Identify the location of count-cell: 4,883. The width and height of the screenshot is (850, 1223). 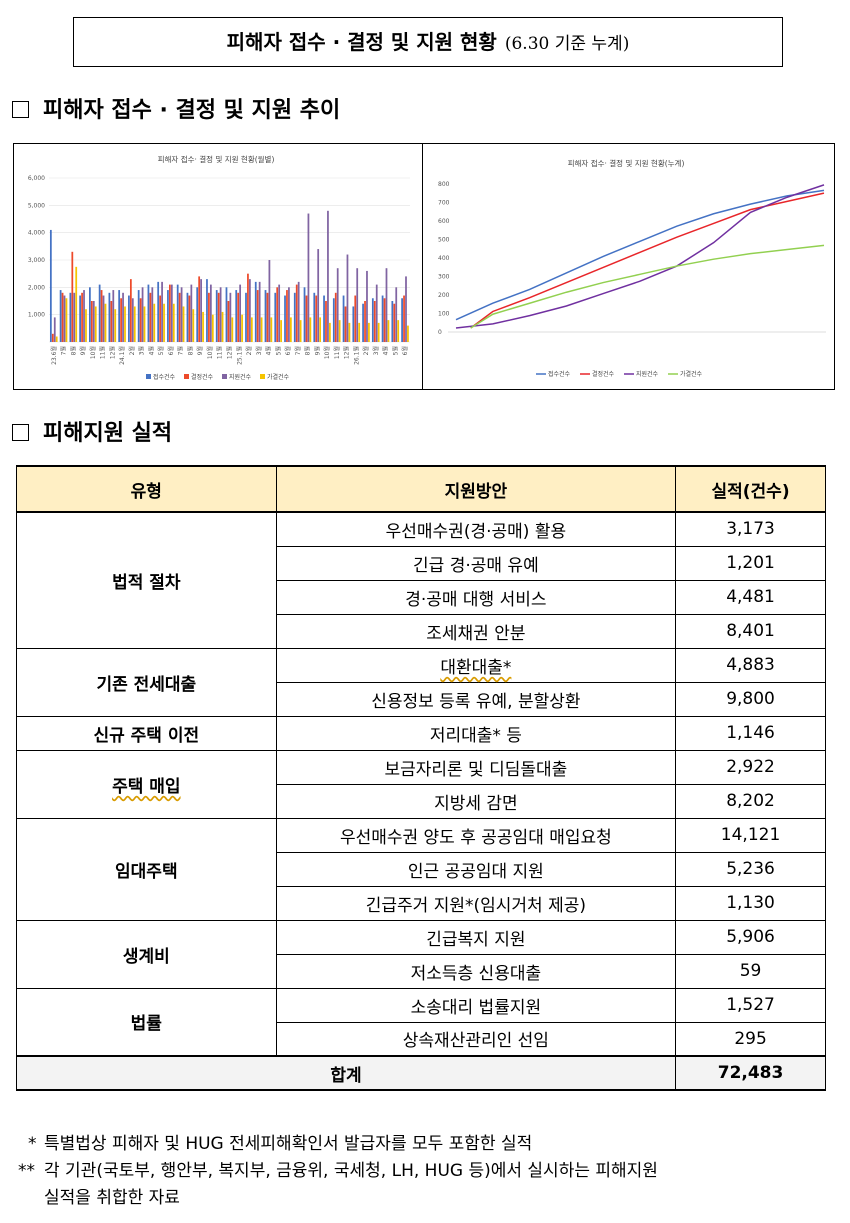
(750, 665).